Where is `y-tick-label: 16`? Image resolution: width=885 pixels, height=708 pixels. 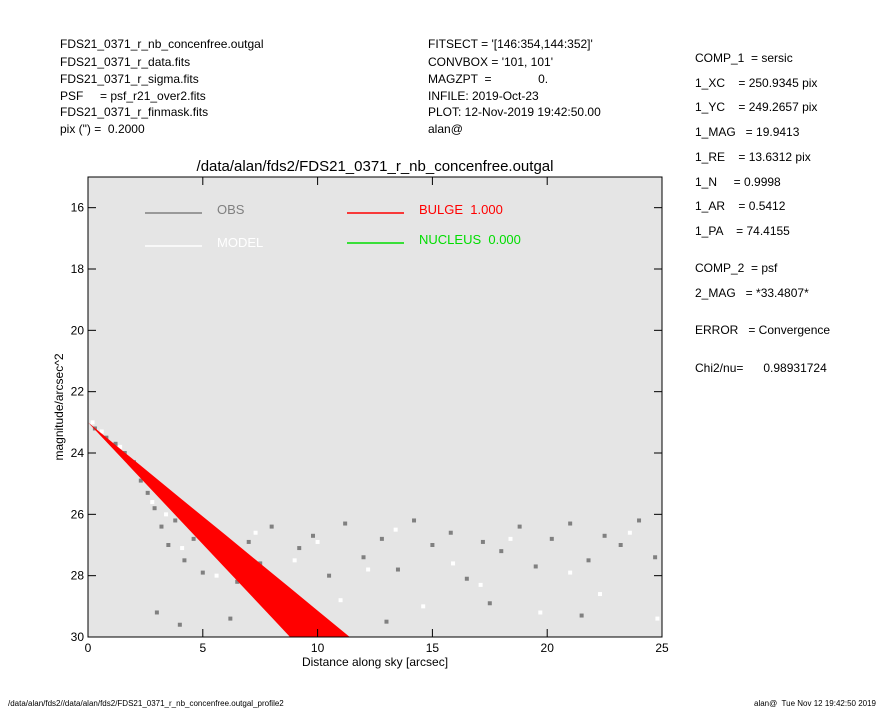
y-tick-label: 16 is located at coordinates (78, 208).